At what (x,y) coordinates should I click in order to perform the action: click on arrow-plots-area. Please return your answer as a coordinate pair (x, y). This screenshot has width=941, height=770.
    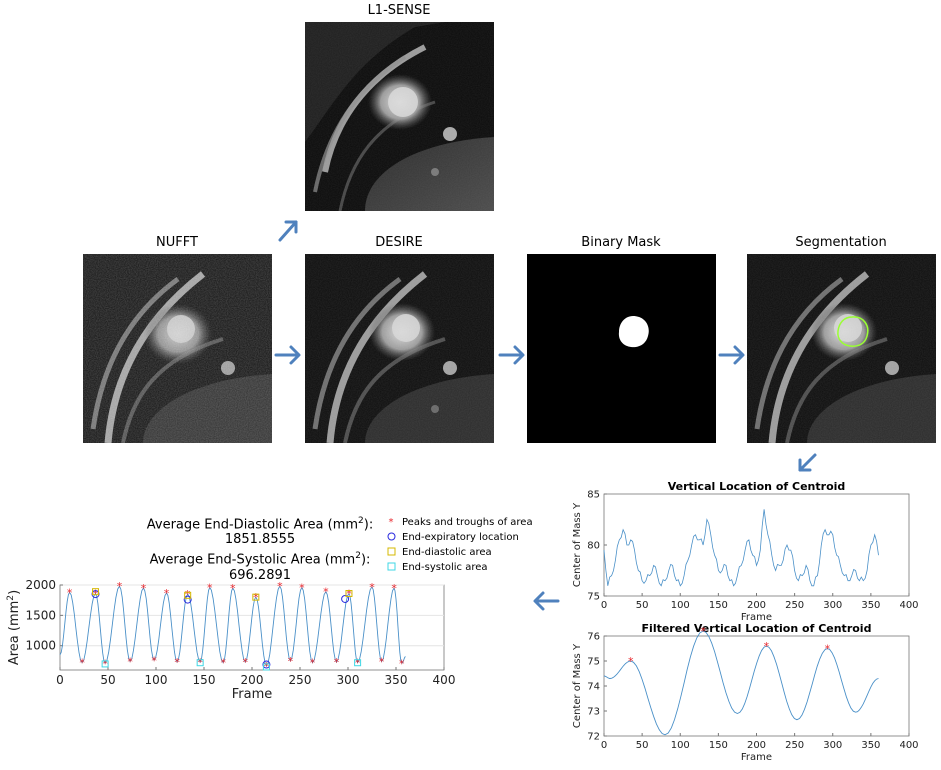
    Looking at the image, I should click on (546, 601).